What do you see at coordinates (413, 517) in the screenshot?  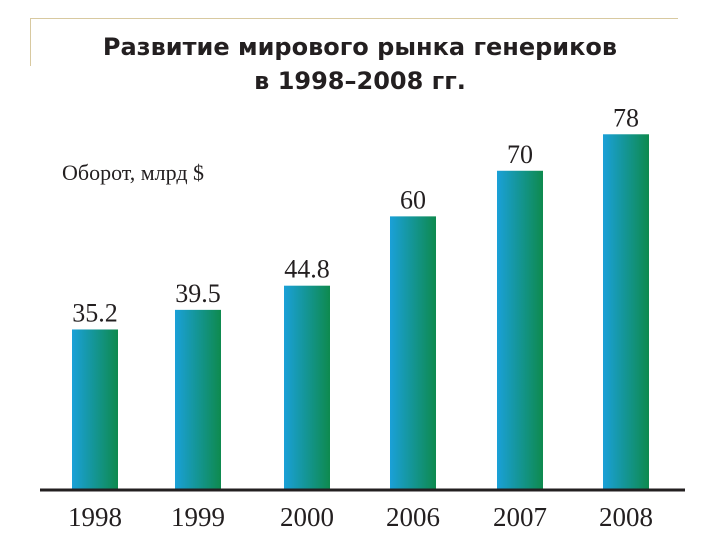 I see `x-tick-label-2006: 2006` at bounding box center [413, 517].